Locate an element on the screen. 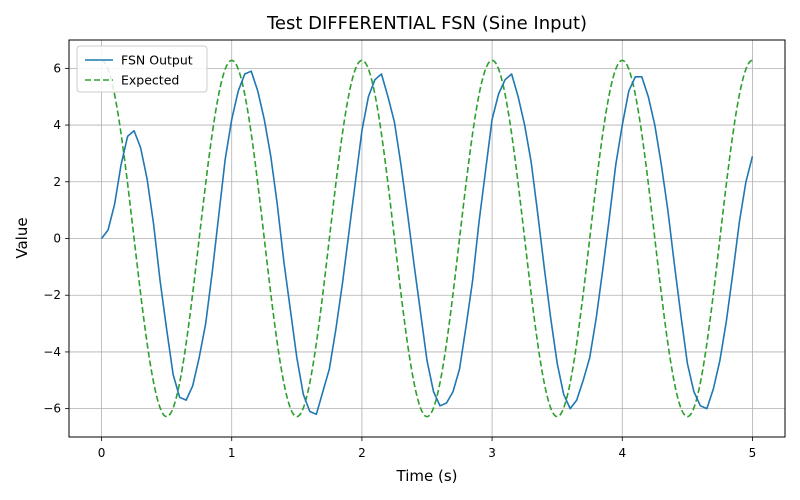 The height and width of the screenshot is (500, 800). x-axis-label: Time (s) is located at coordinates (427, 476).